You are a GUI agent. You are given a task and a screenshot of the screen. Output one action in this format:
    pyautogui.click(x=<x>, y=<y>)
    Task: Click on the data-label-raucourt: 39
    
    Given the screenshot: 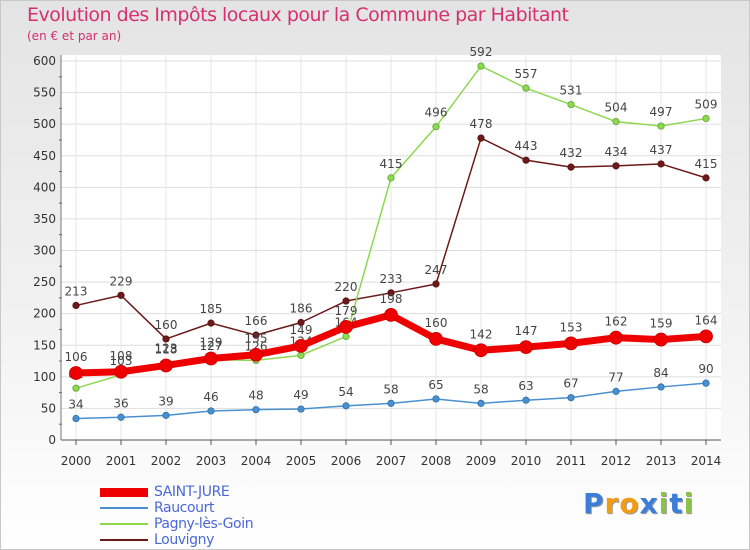 What is the action you would take?
    pyautogui.click(x=165, y=401)
    